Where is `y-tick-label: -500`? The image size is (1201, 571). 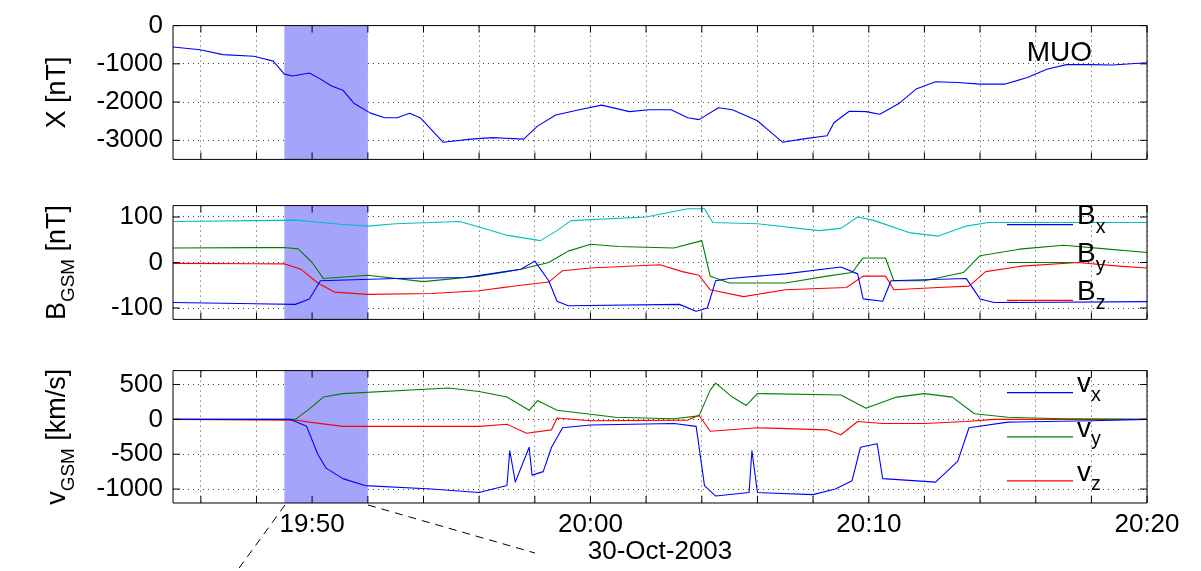
y-tick-label: -500 is located at coordinates (136, 452).